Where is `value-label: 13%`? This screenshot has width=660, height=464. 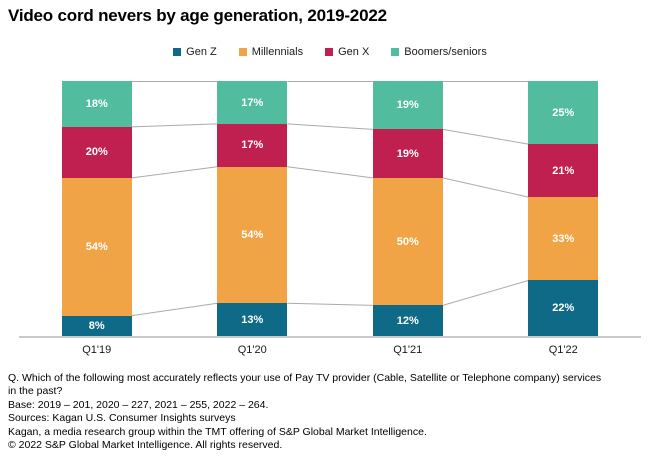
value-label: 13% is located at coordinates (252, 319).